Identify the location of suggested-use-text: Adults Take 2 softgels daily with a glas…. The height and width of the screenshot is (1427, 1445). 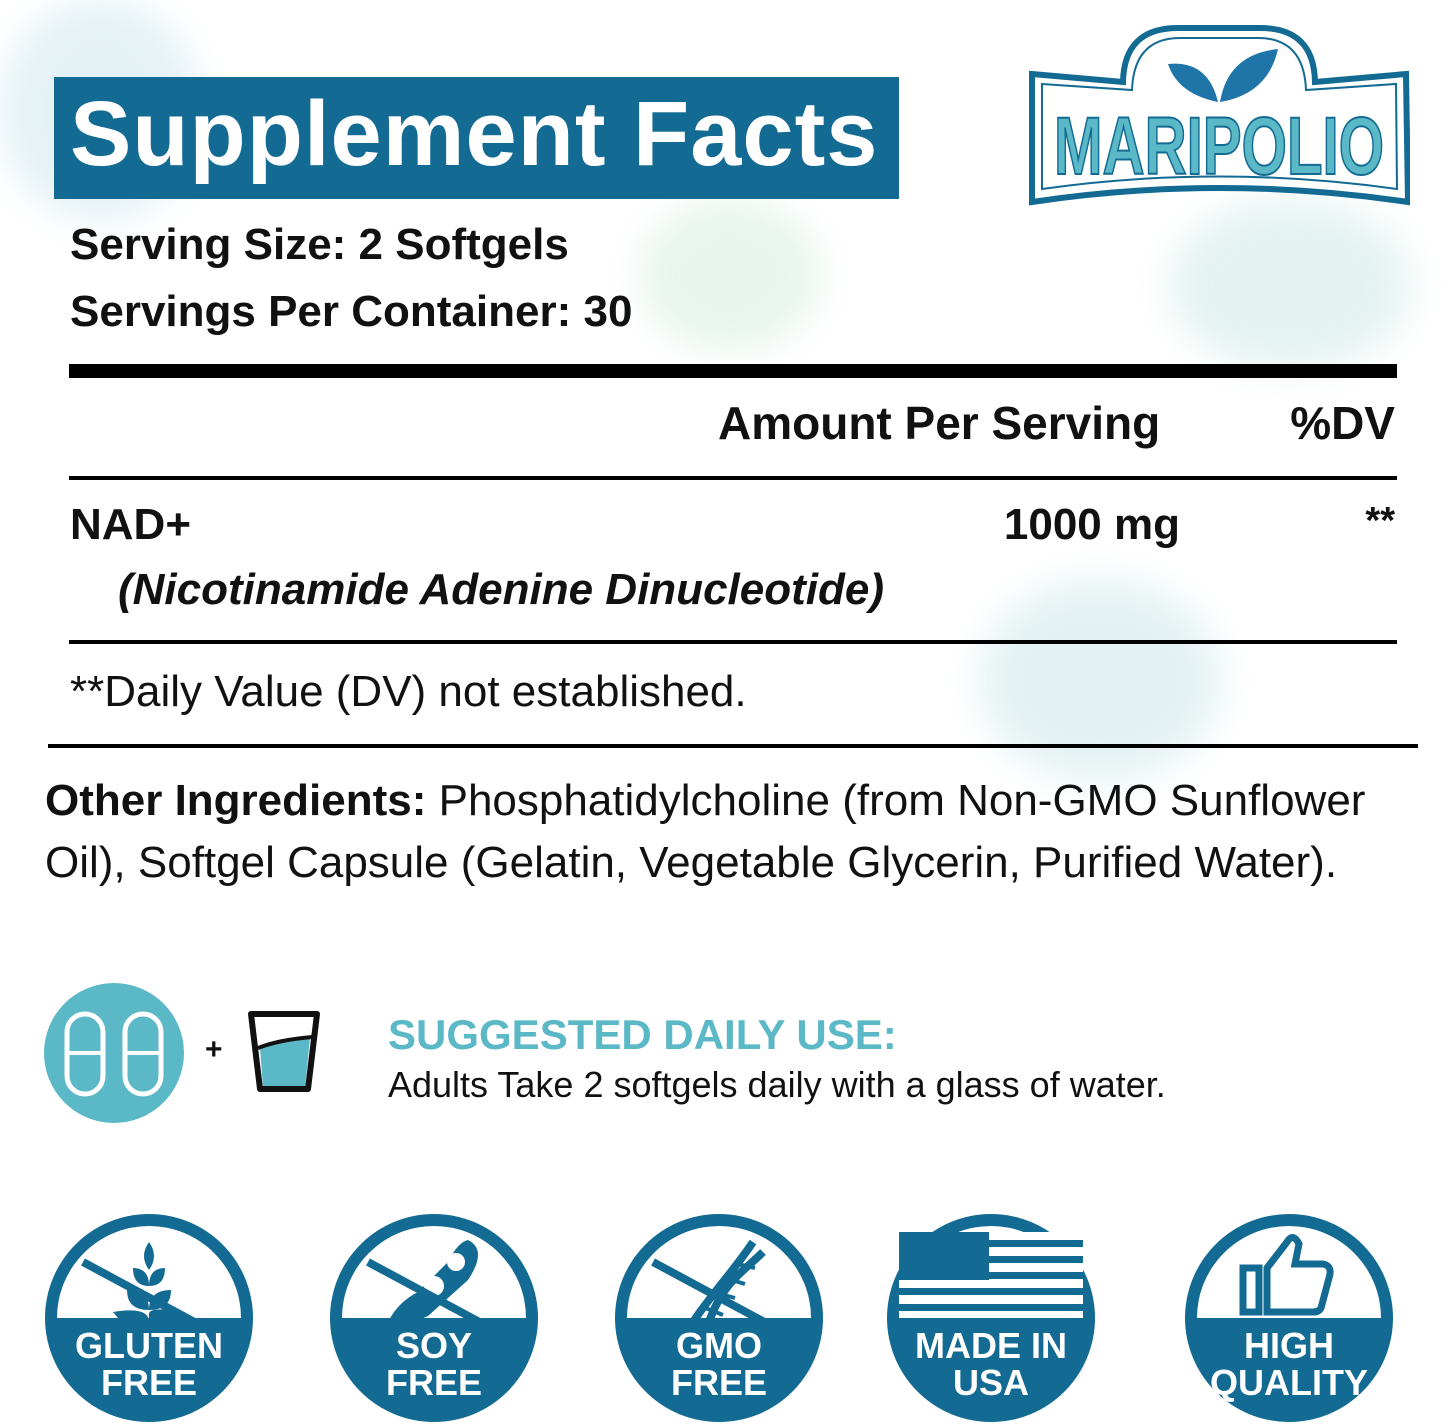
(777, 1084).